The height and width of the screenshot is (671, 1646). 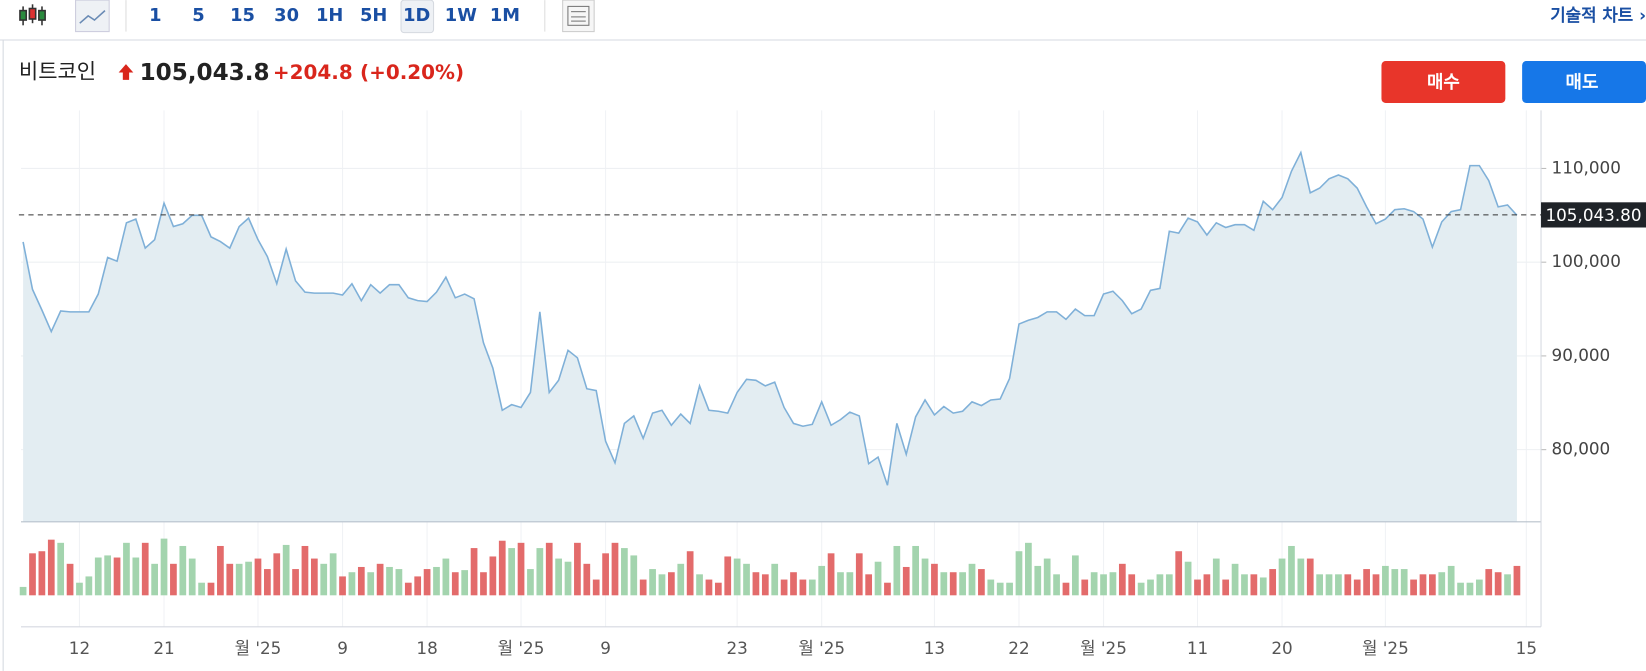 I want to click on sell-label: 매도, so click(x=1582, y=82).